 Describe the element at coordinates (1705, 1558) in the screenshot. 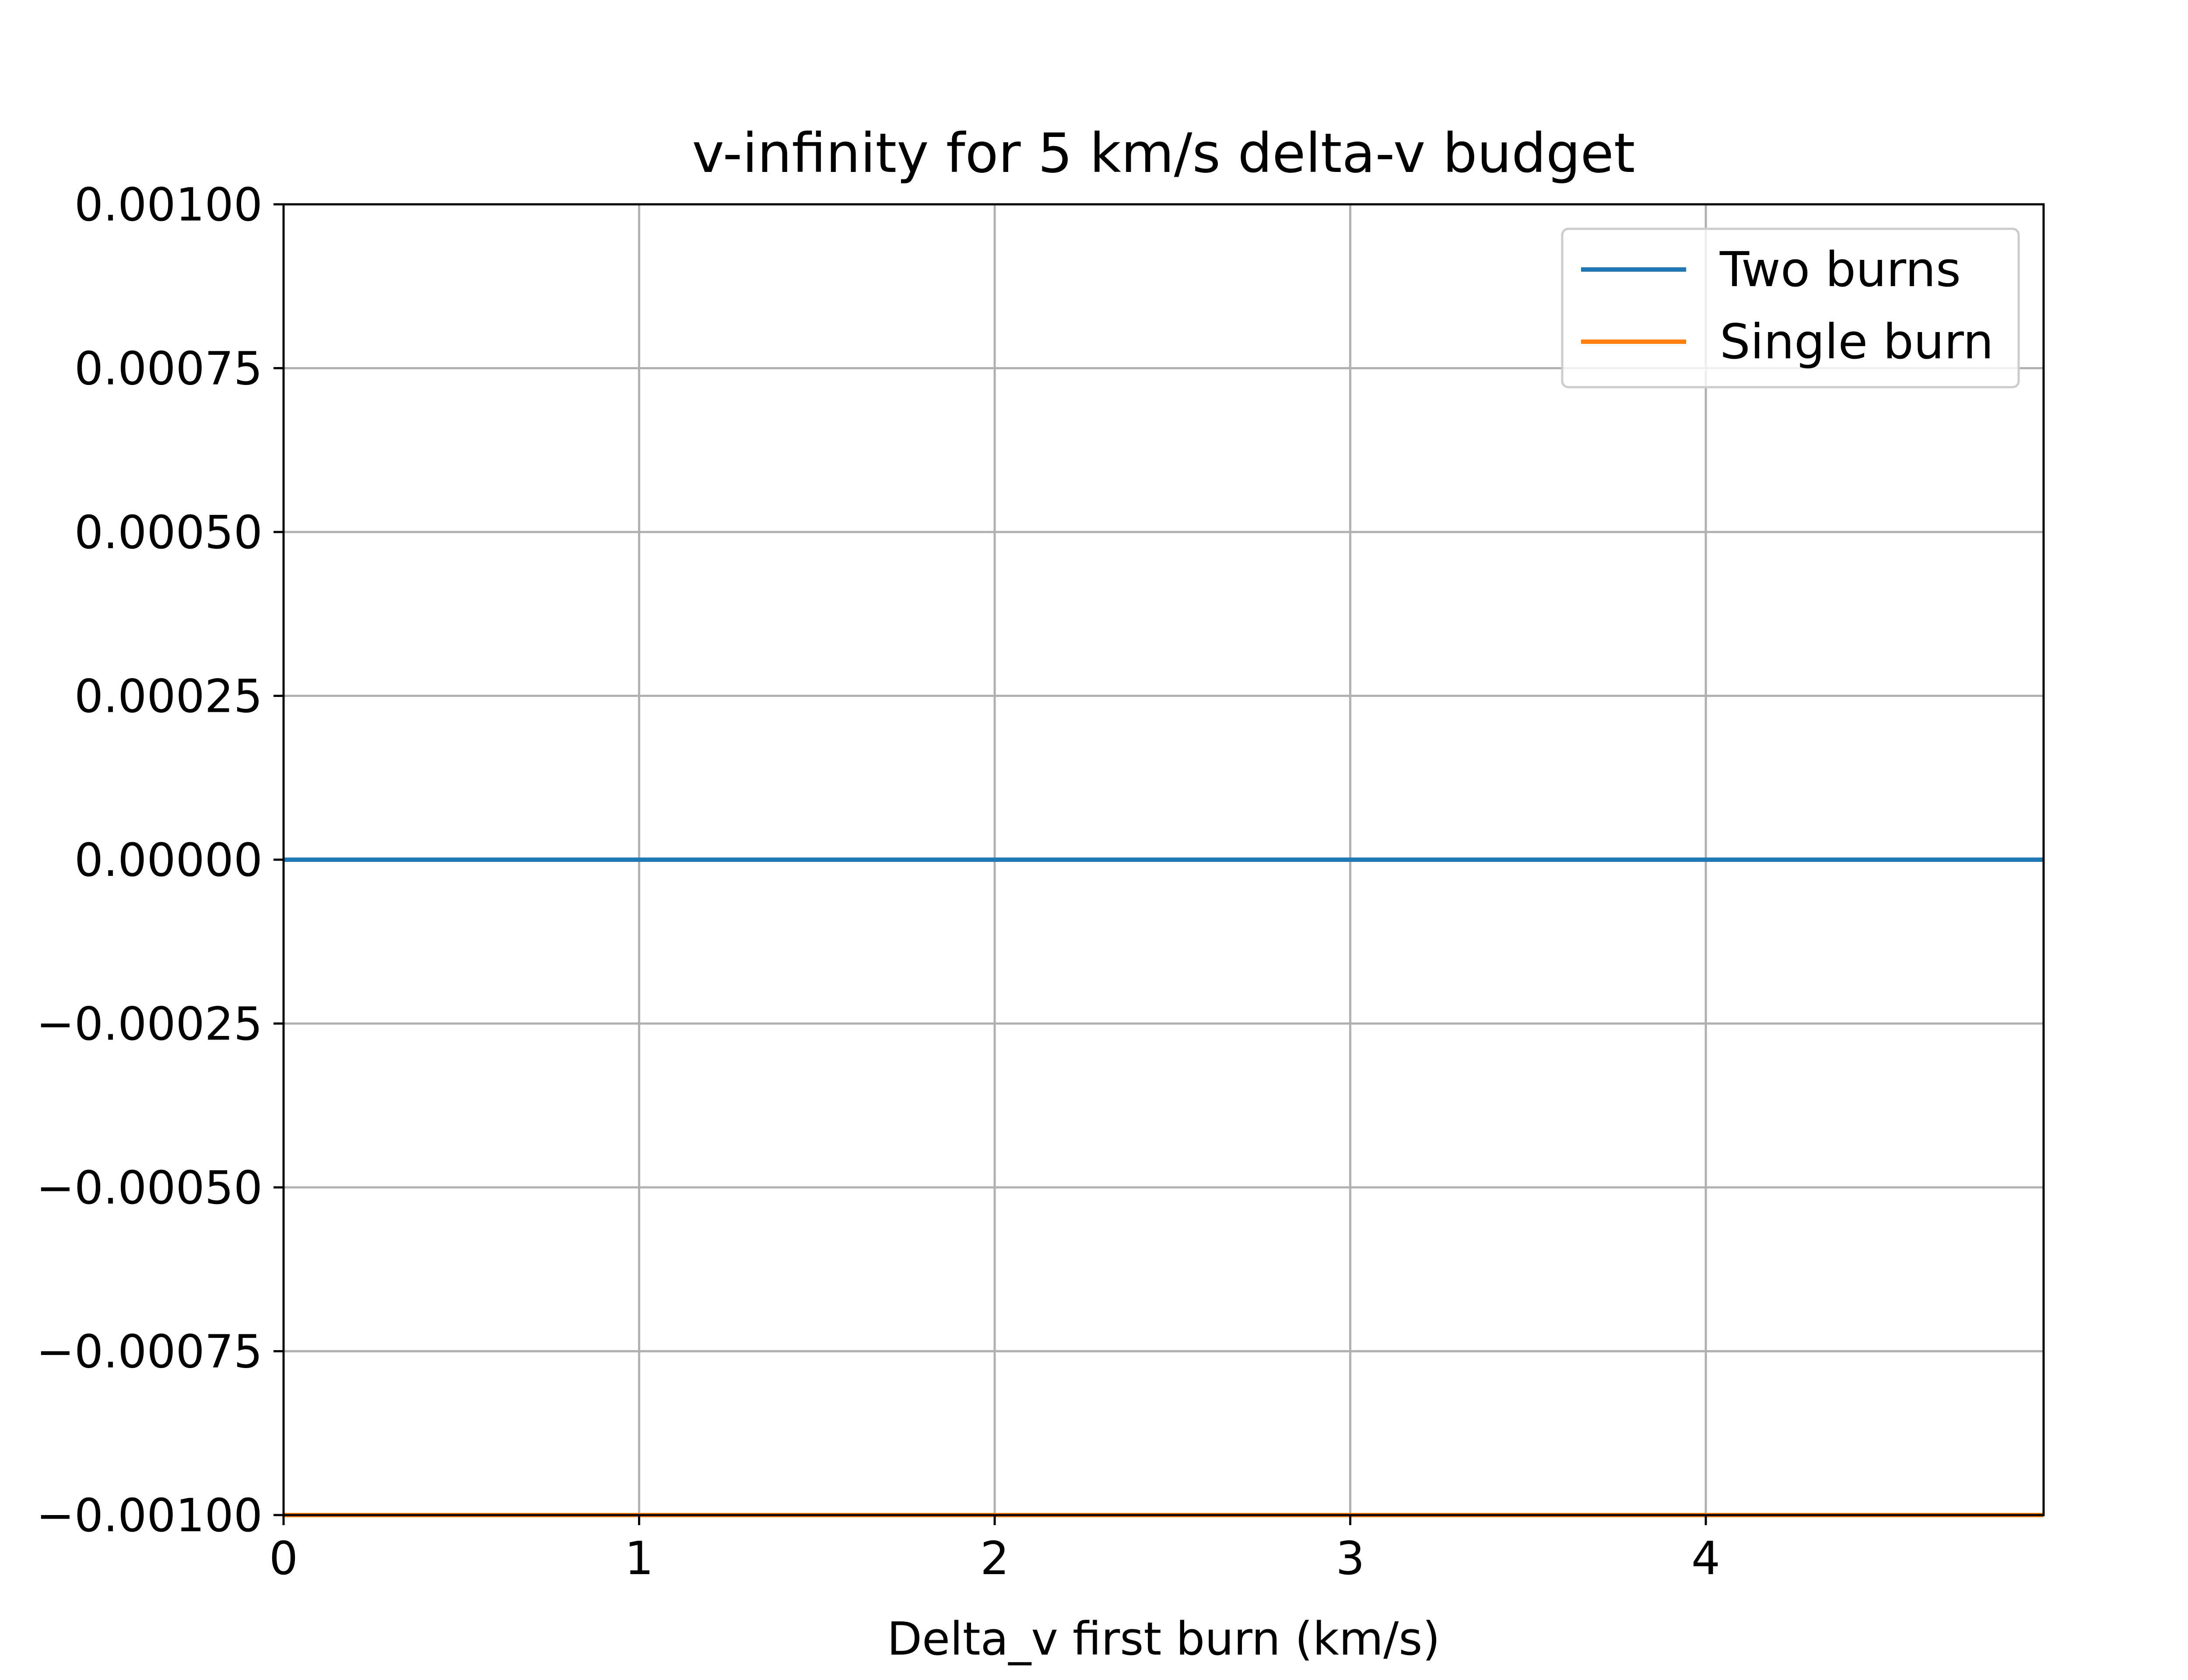

I see `x-tick-label: 4` at that location.